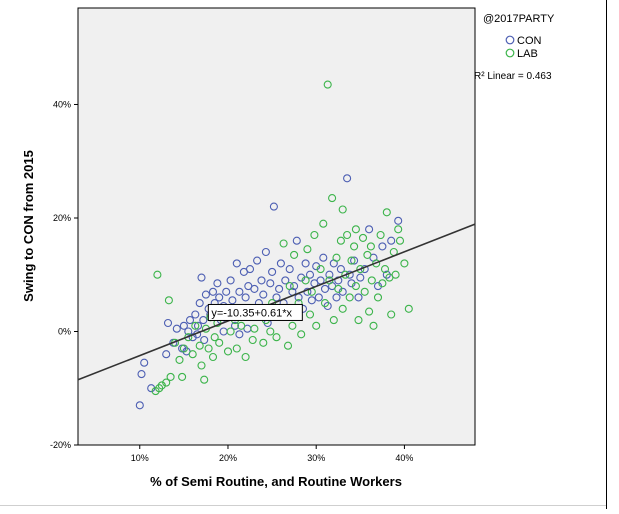  I want to click on legend-label-con: CON, so click(529, 41).